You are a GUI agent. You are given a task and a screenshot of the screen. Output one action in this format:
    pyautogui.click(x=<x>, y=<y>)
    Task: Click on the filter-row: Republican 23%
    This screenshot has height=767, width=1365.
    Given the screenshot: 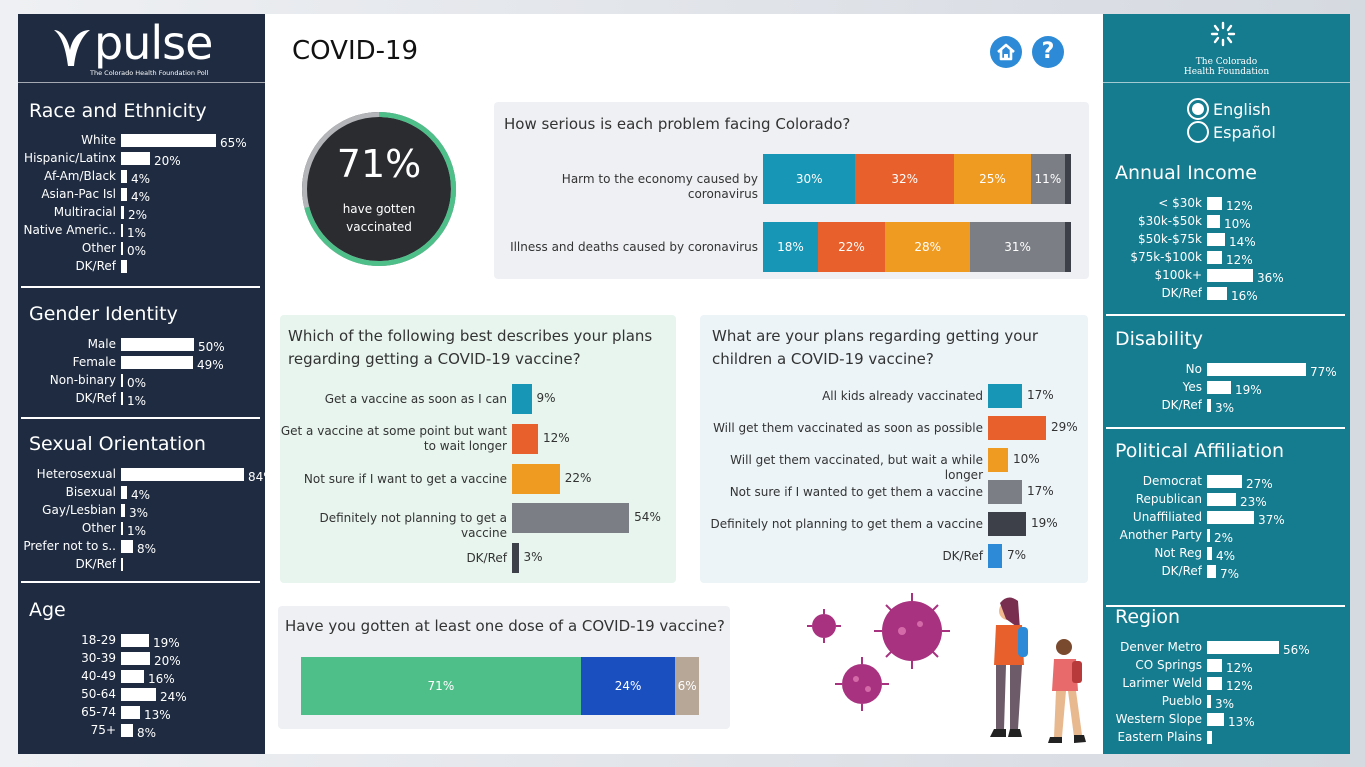 What is the action you would take?
    pyautogui.click(x=1226, y=501)
    